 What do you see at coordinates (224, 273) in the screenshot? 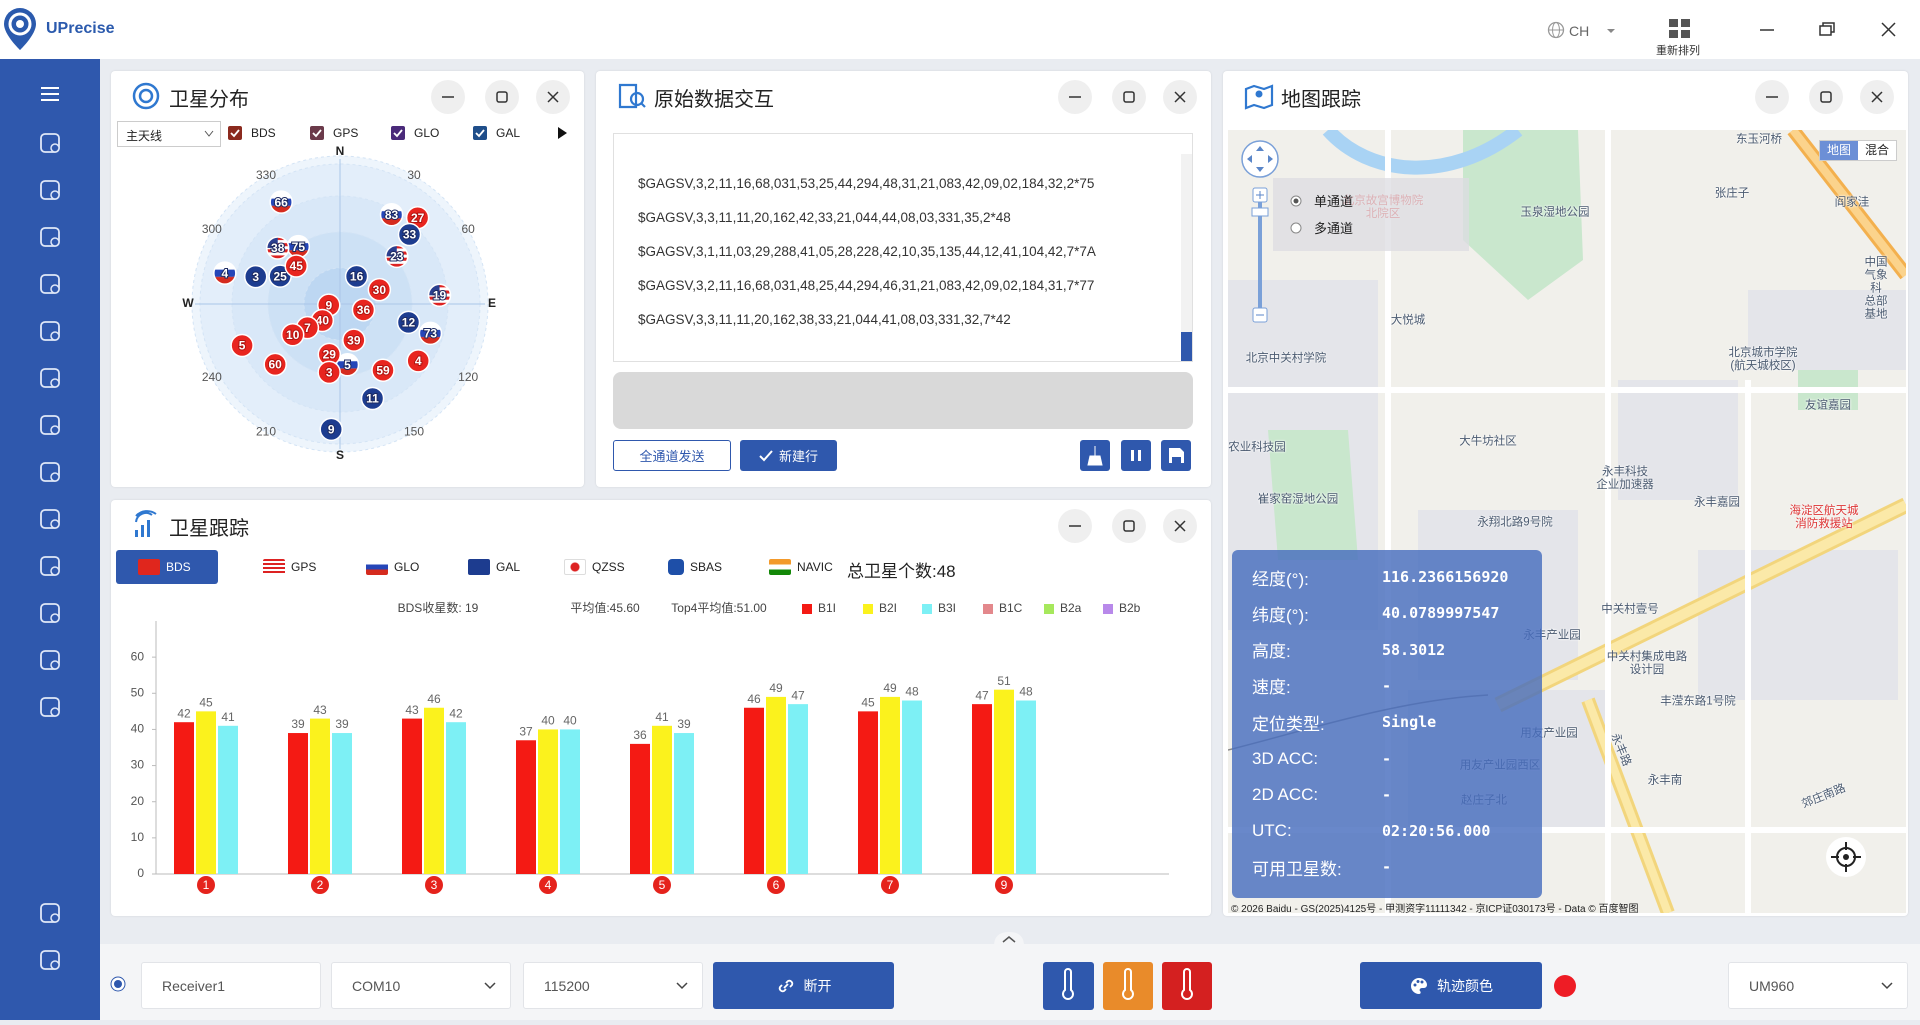
I see `satellite-id: 4` at bounding box center [224, 273].